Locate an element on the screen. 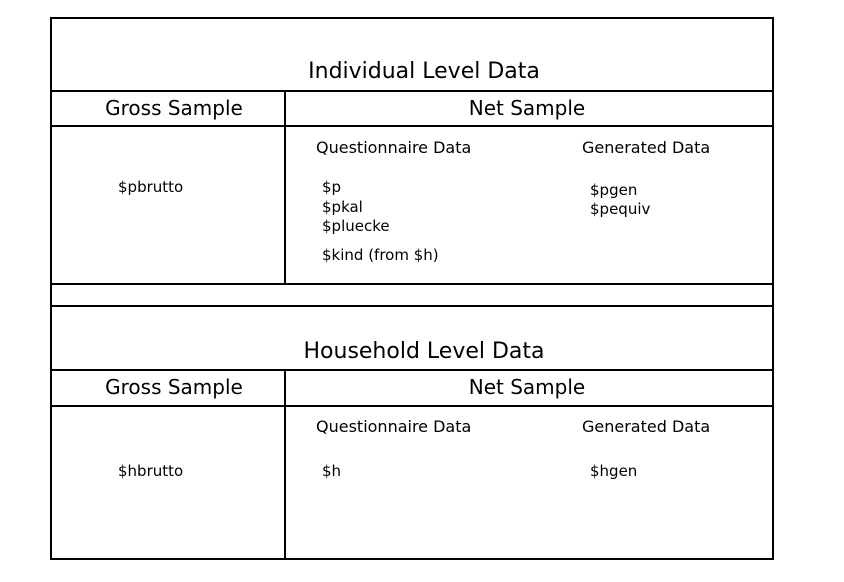 Image resolution: width=844 pixels, height=582 pixels. border-top is located at coordinates (412, 18).